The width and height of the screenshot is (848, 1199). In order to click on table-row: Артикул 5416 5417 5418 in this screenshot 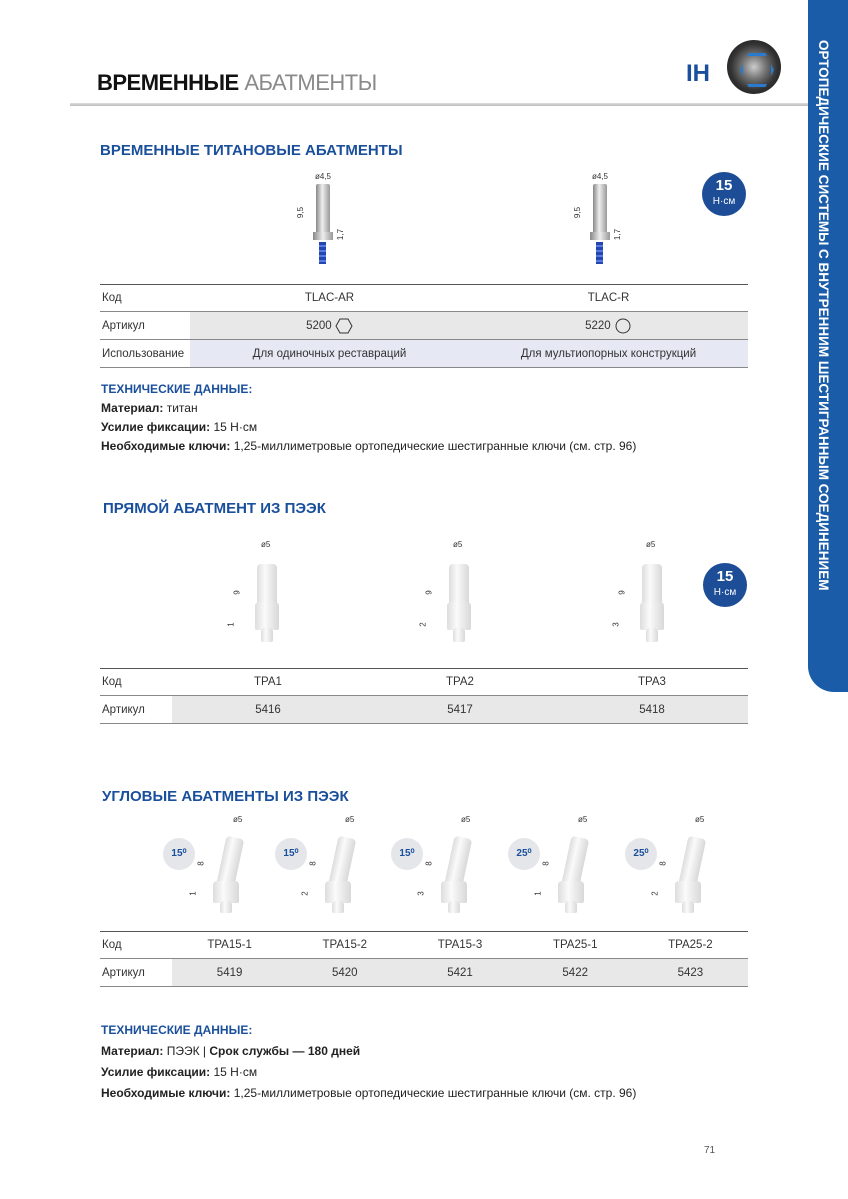, I will do `click(424, 710)`.